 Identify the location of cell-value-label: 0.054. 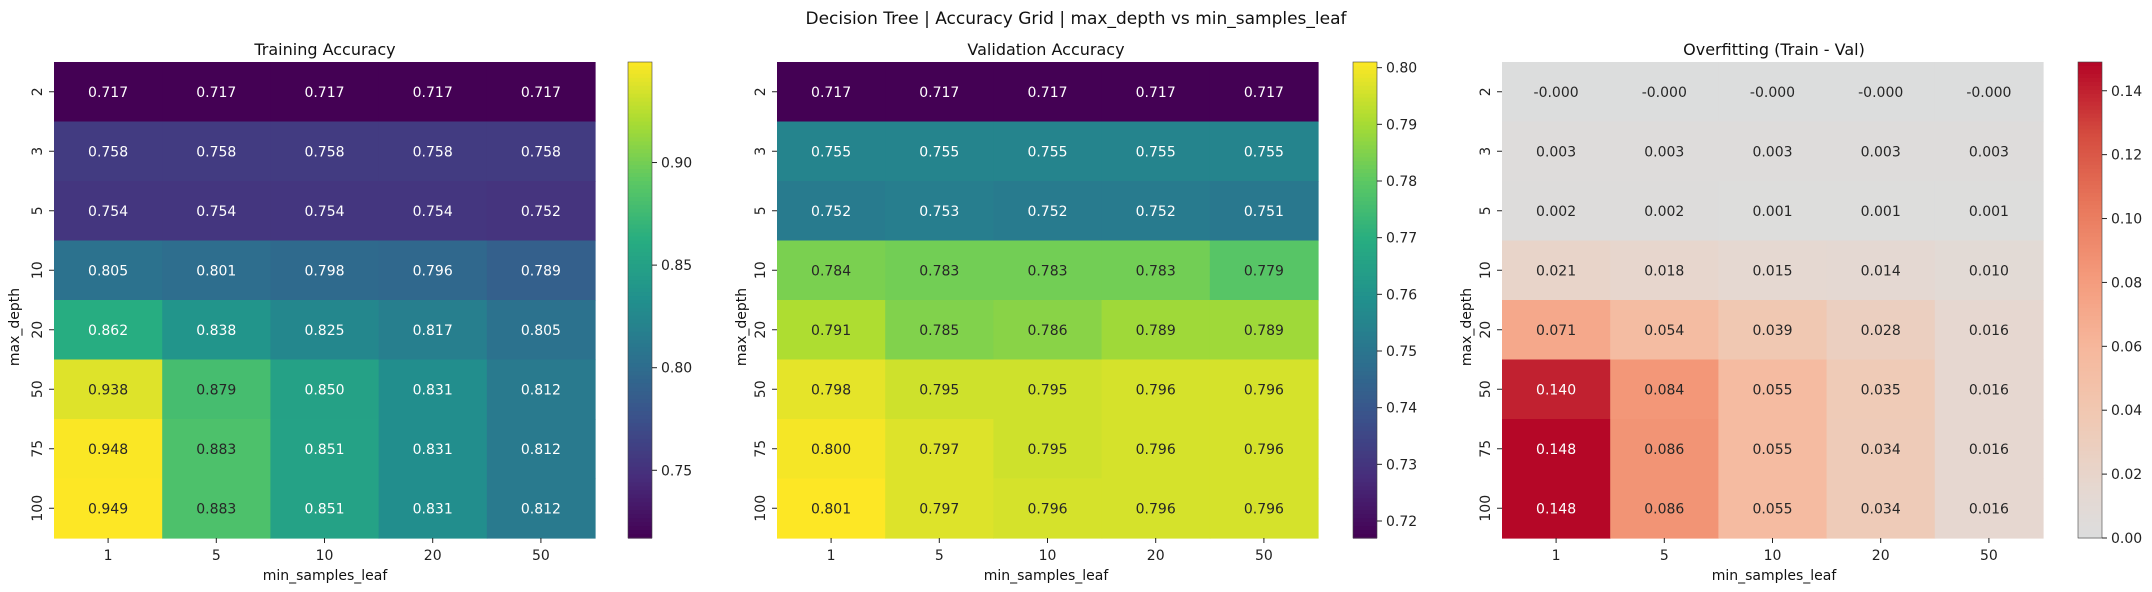
(1664, 331).